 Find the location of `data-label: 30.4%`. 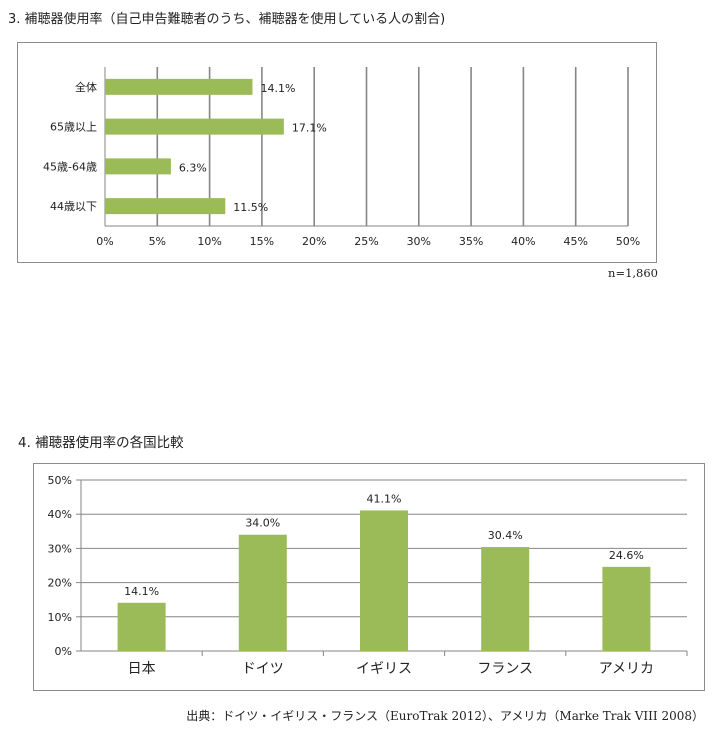

data-label: 30.4% is located at coordinates (505, 535).